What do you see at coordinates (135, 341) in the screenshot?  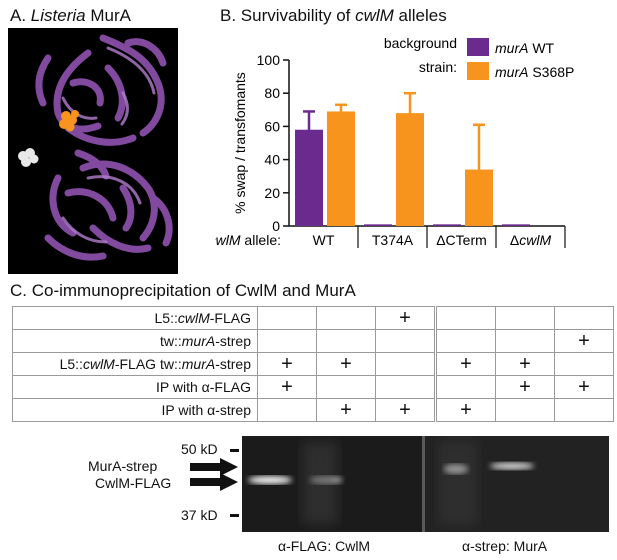 I see `condition-label: tw::murA-strep` at bounding box center [135, 341].